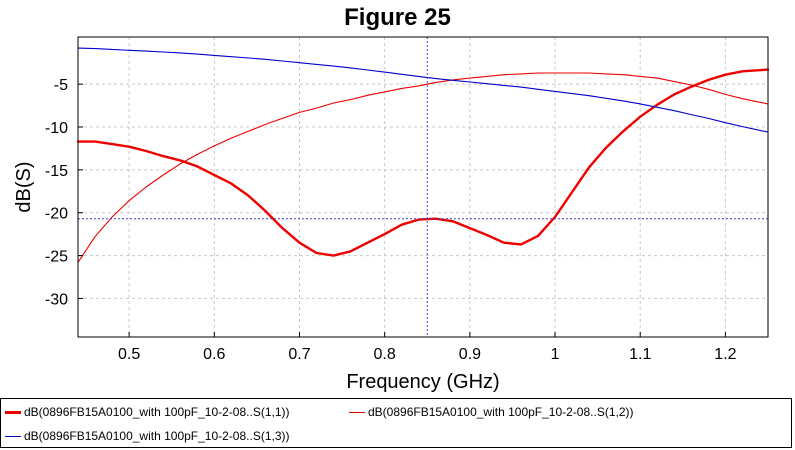  I want to click on y-tick-label: -30, so click(56, 299).